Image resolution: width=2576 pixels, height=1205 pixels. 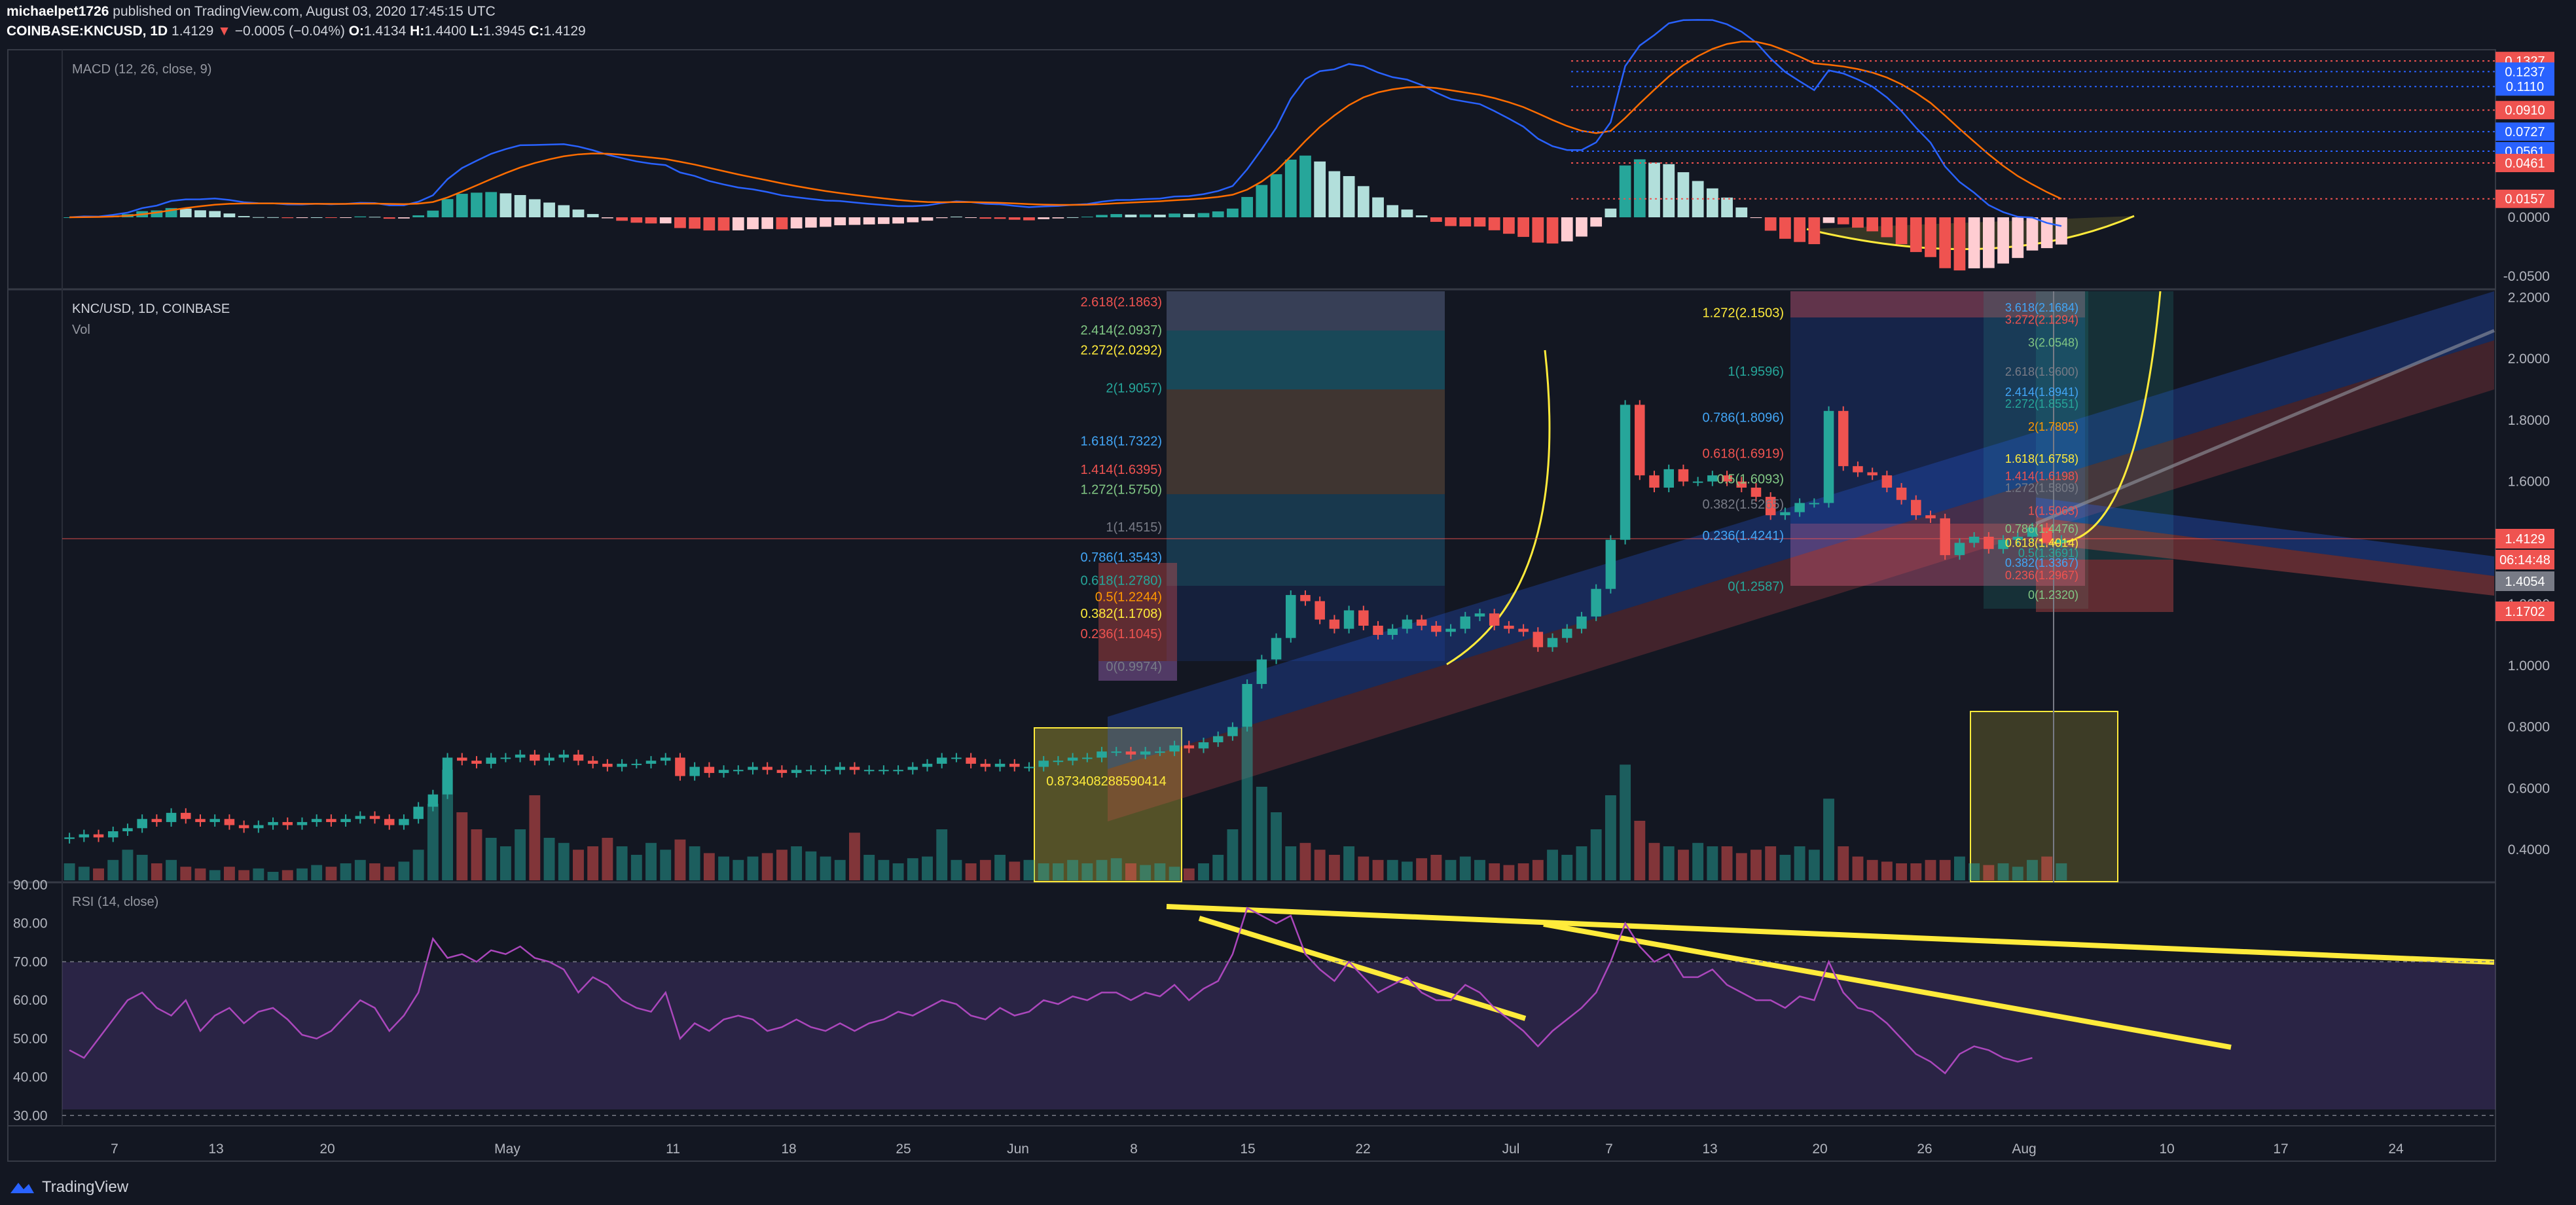 I want to click on fib-level-label: 0.786(1.8096), so click(x=1743, y=417).